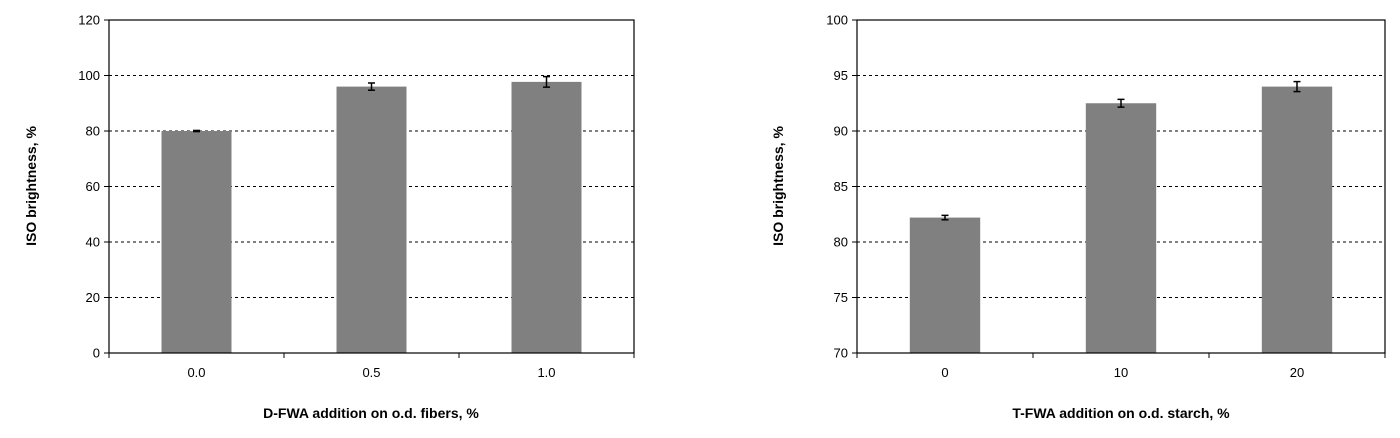  Describe the element at coordinates (93, 186) in the screenshot. I see `y-tick-label: 60` at that location.